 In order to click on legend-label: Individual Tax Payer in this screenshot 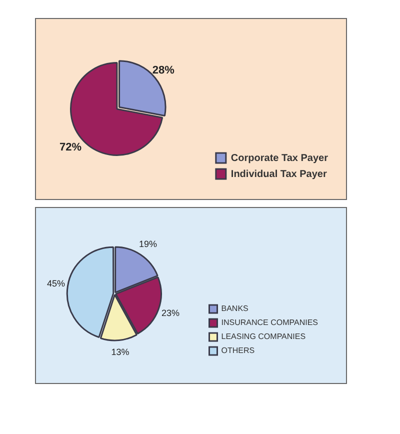, I will do `click(278, 174)`.